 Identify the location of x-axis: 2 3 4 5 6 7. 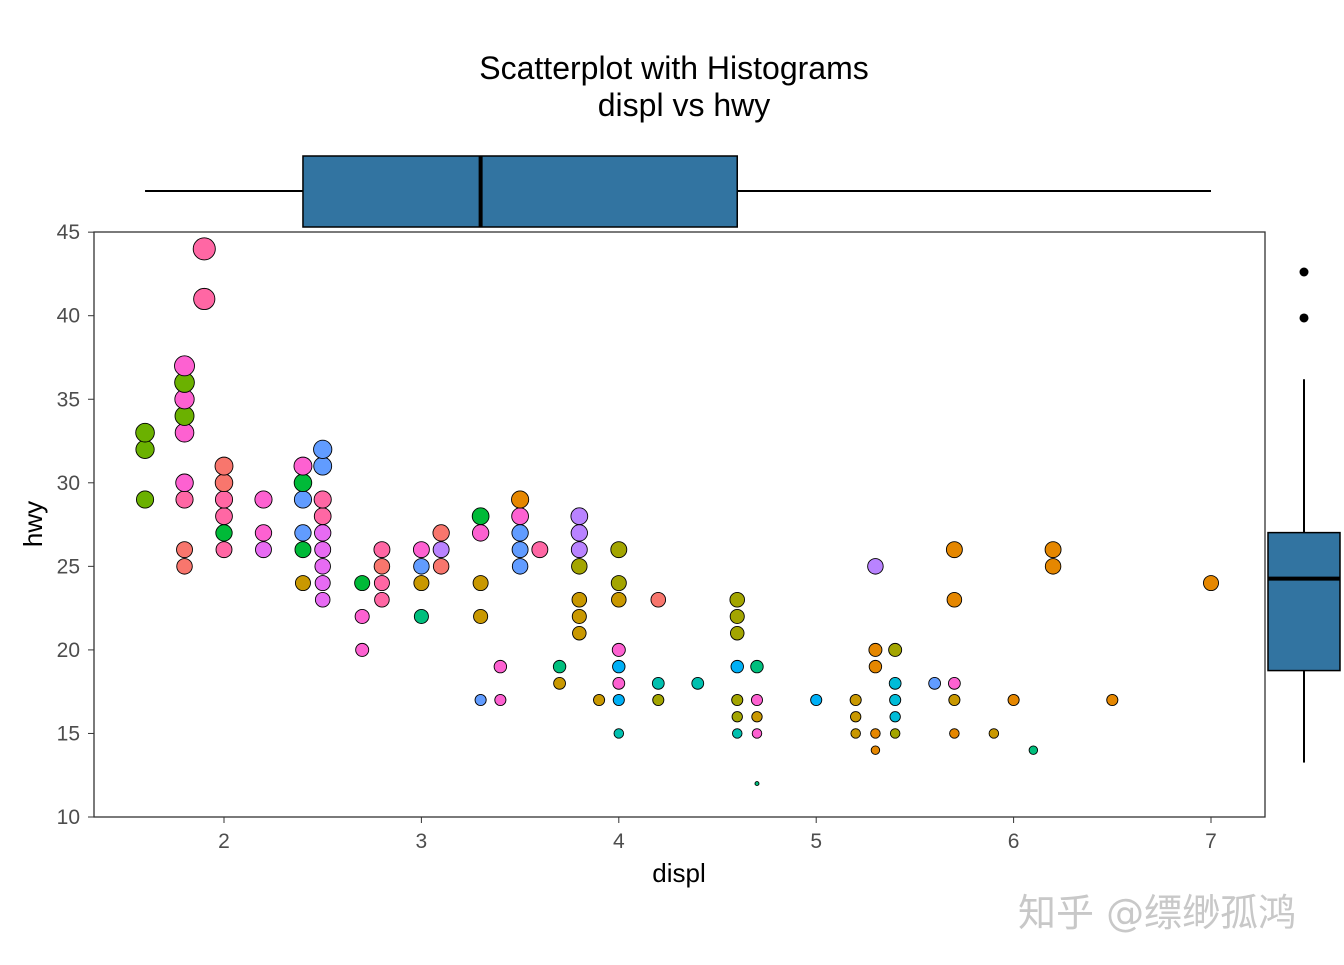
(717, 835).